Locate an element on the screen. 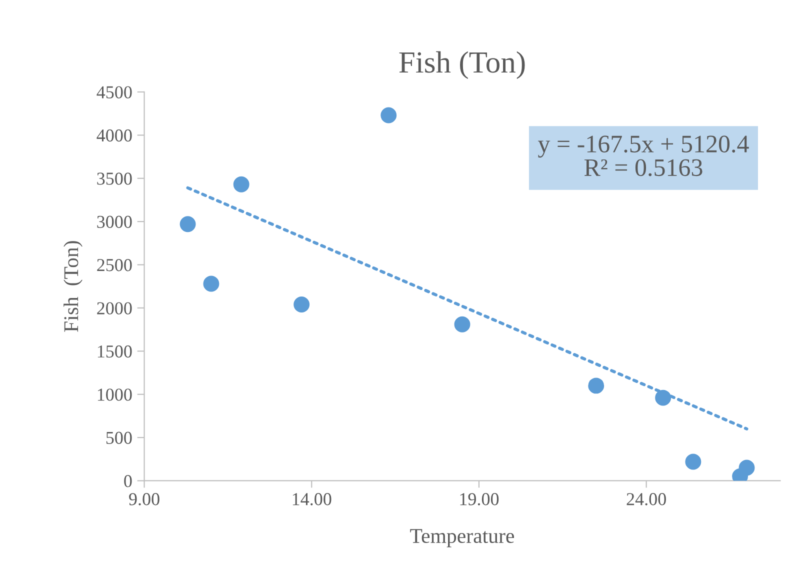 Image resolution: width=806 pixels, height=582 pixels. y-tick-label: 0 is located at coordinates (128, 481).